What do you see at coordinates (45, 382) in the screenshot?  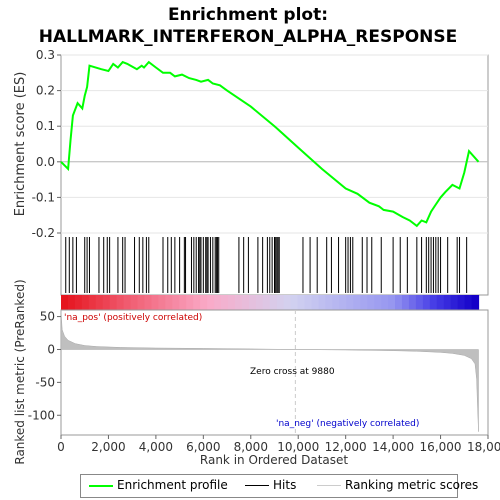 I see `metric-tick-label: -50` at bounding box center [45, 382].